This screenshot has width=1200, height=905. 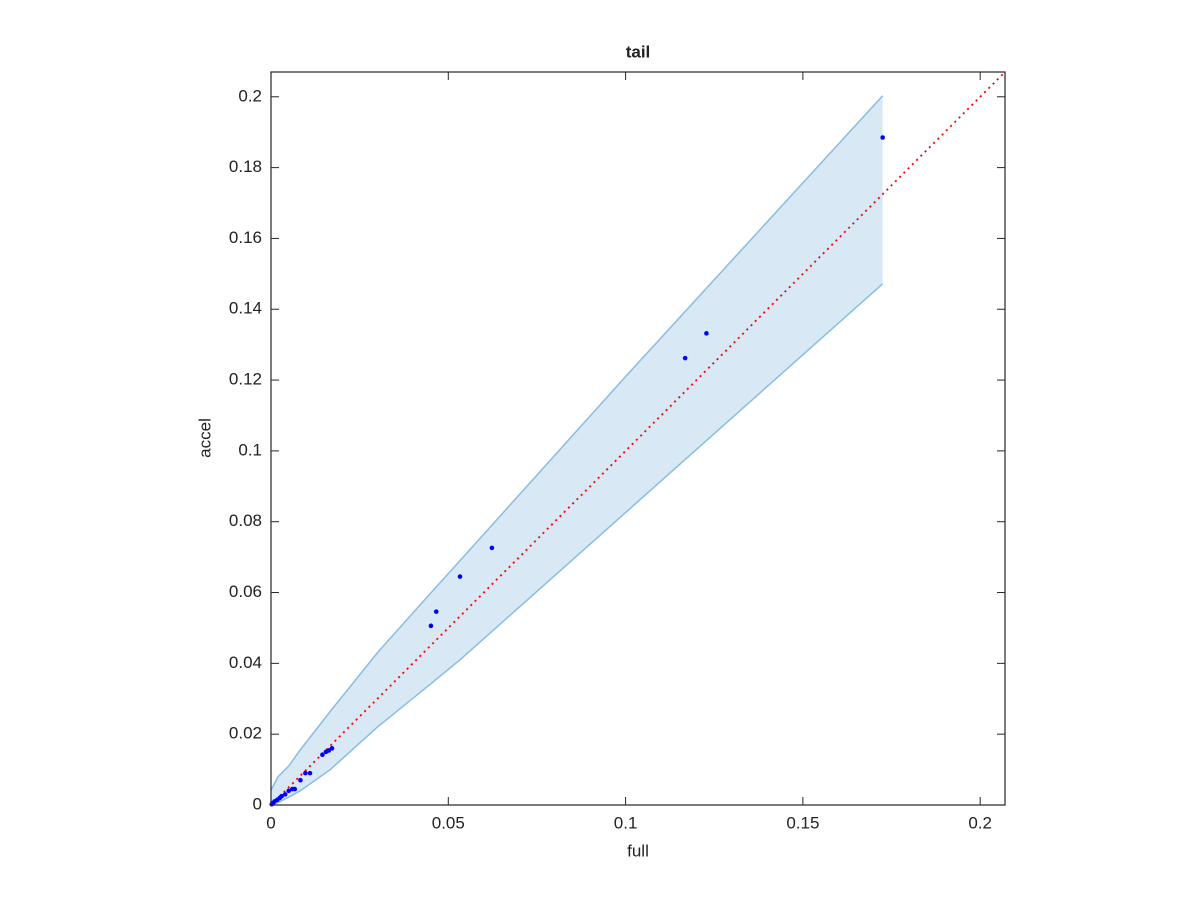 I want to click on y-tick-label: 0.08, so click(x=245, y=520).